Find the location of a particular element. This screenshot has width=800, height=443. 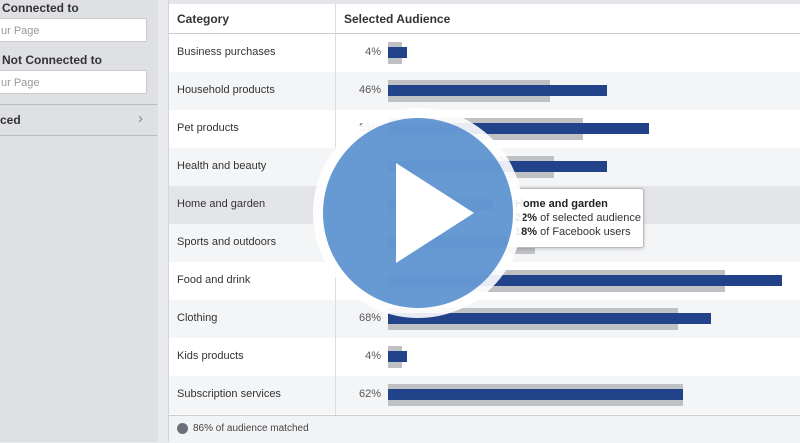

table-row: Subscription services 62% is located at coordinates (484, 395).